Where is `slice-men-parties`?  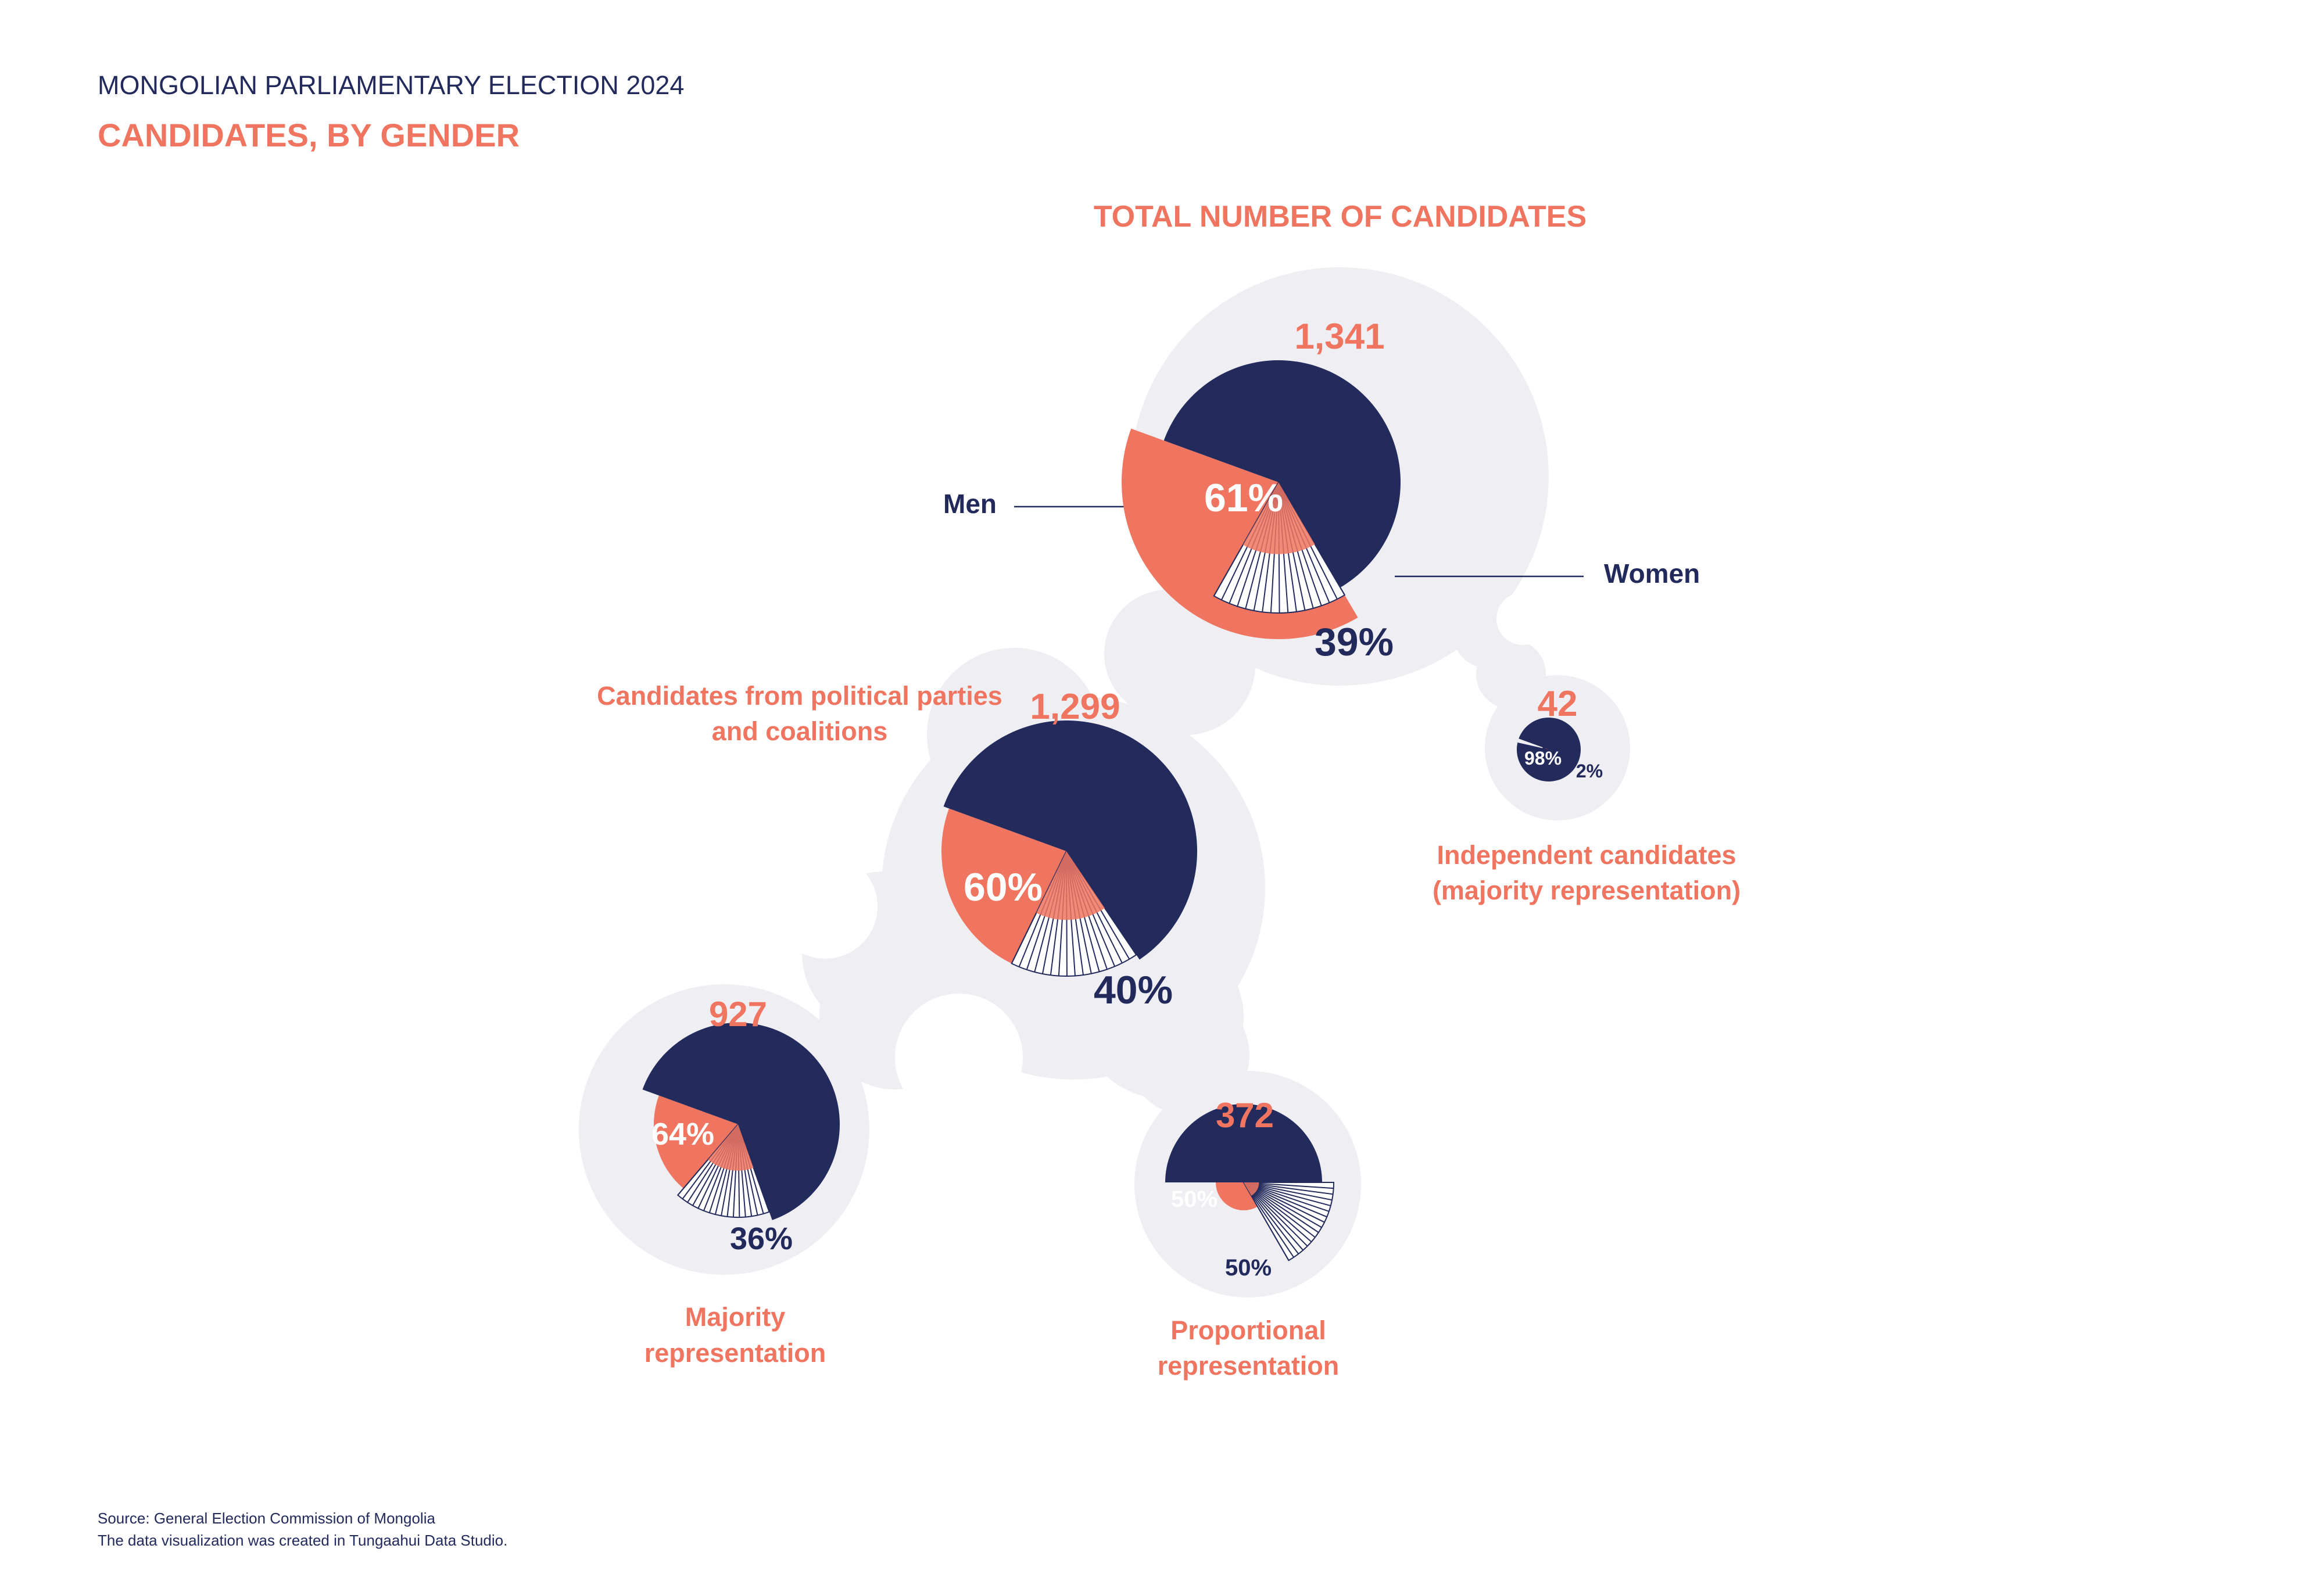 slice-men-parties is located at coordinates (1070, 840).